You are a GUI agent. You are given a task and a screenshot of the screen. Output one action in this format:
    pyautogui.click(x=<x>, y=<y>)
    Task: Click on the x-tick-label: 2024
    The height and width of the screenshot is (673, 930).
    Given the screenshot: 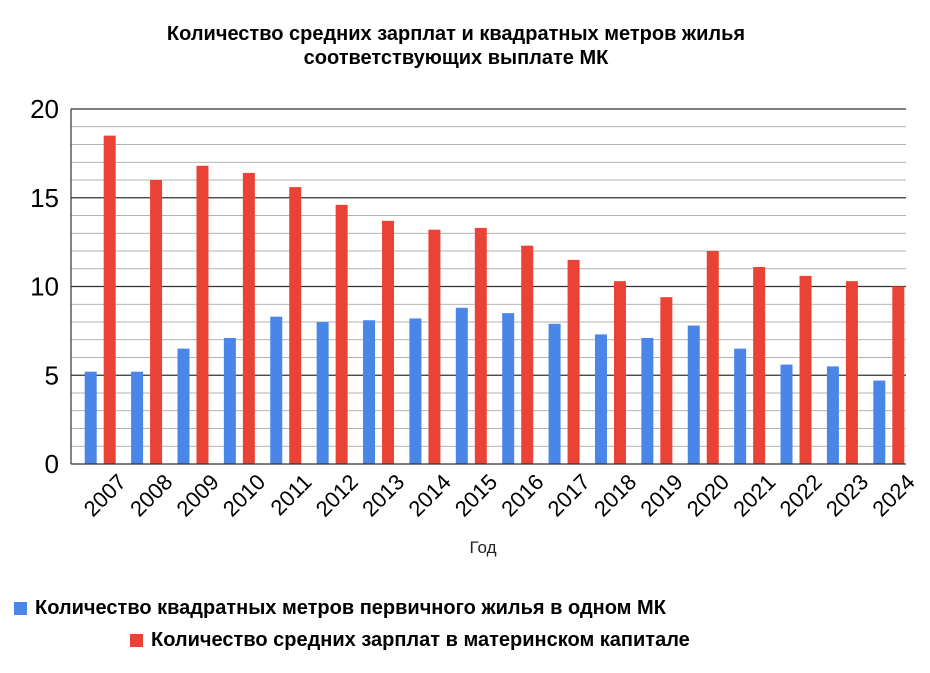 What is the action you would take?
    pyautogui.click(x=893, y=495)
    